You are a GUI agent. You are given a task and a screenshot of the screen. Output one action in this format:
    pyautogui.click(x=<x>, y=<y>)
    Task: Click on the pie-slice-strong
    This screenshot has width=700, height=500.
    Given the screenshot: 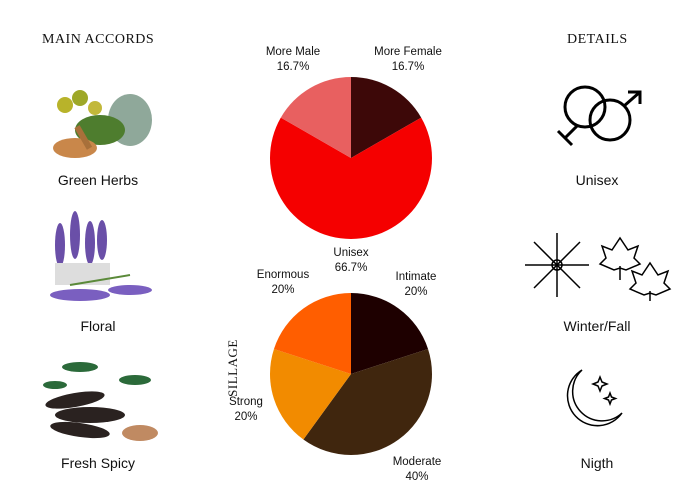 What is the action you would take?
    pyautogui.click(x=310, y=394)
    